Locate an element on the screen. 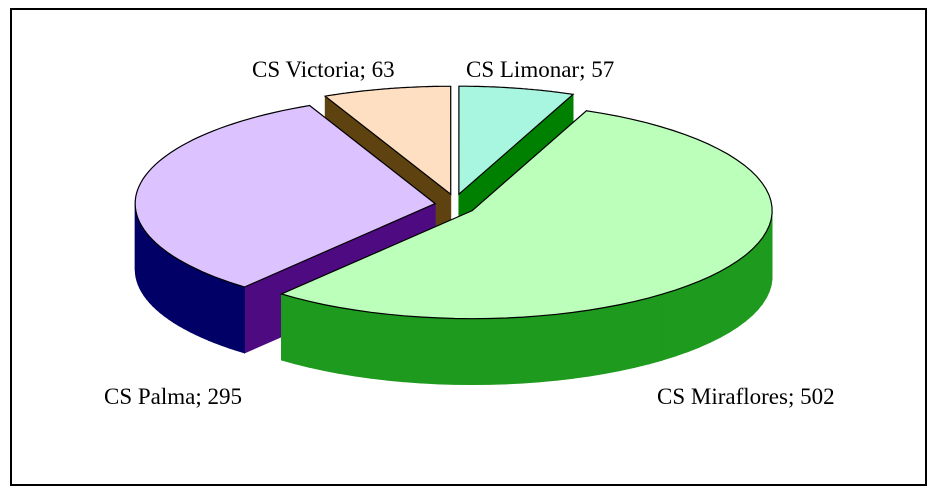  data-label-miraflores: CS Miraflores; 502 is located at coordinates (746, 396).